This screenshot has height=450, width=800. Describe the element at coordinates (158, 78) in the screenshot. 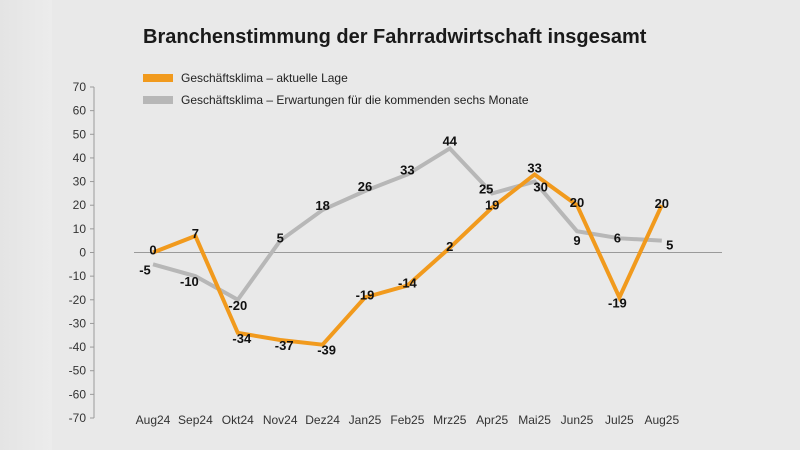

I see `legend-swatch-current` at that location.